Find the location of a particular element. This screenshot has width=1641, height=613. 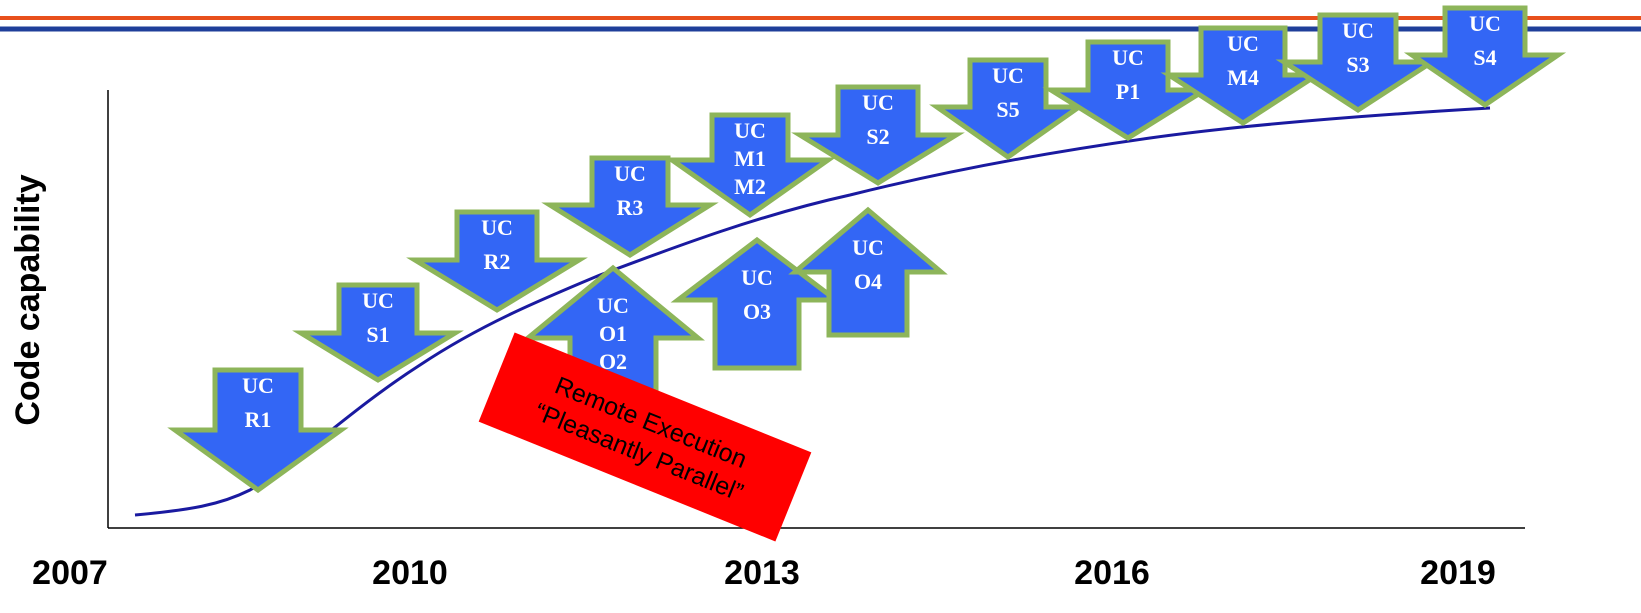

arrow-label: O3 is located at coordinates (757, 311).